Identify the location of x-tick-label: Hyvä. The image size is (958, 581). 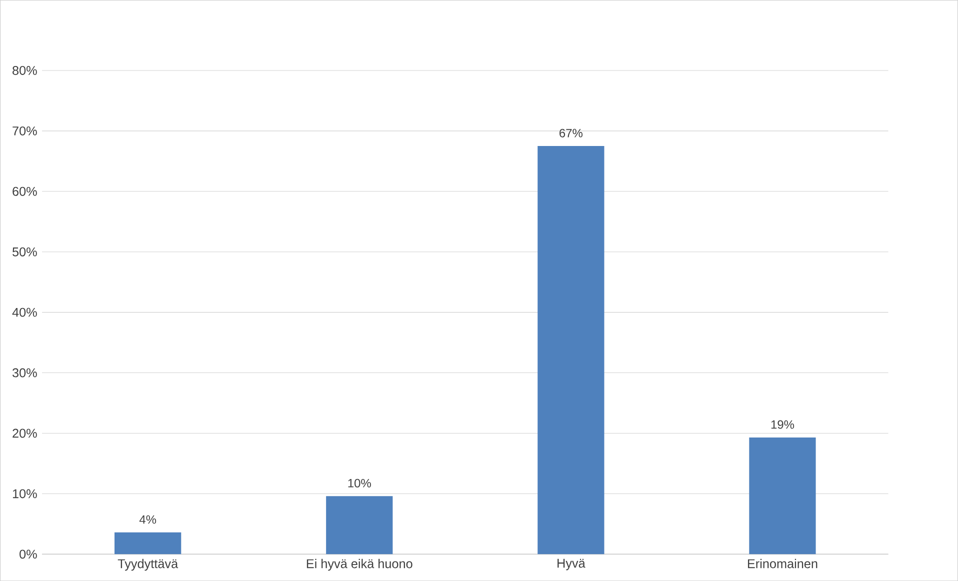
(572, 564).